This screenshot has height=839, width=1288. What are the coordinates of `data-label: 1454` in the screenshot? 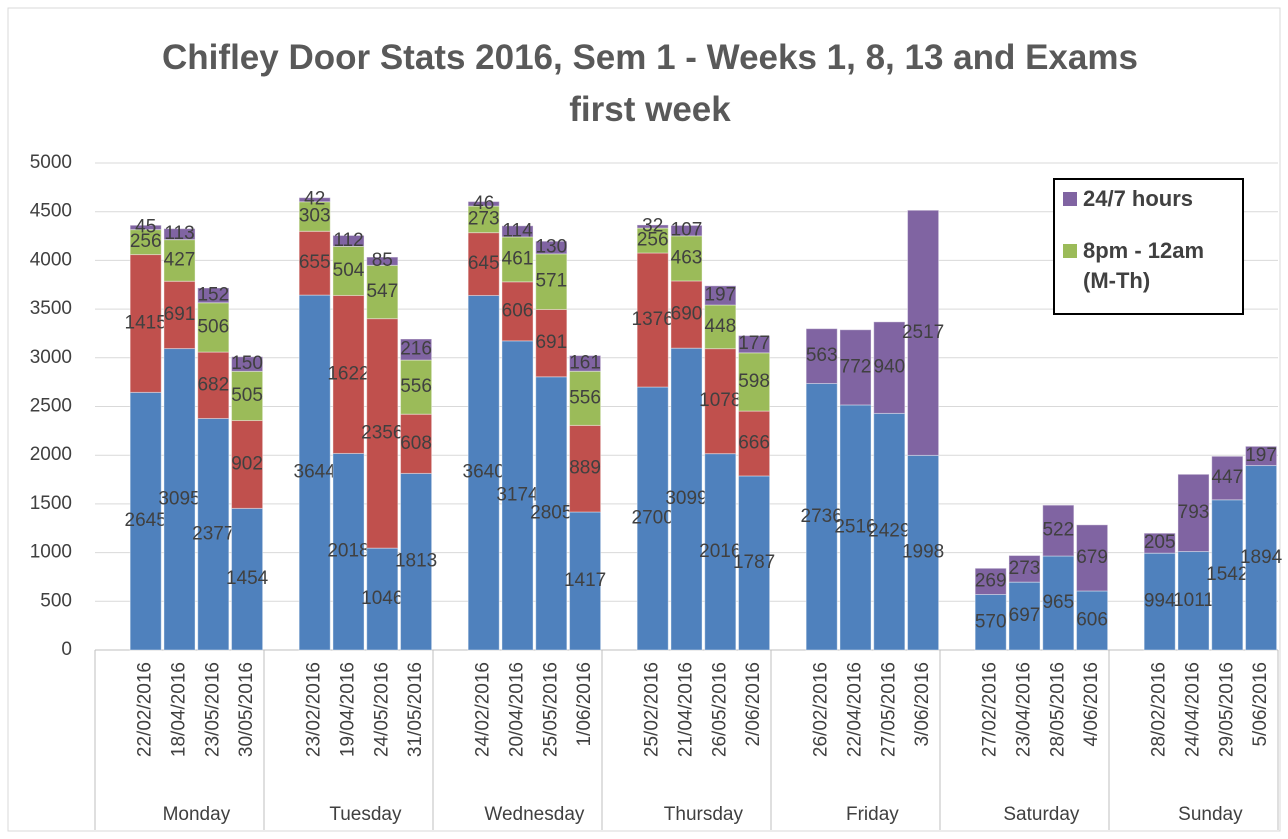 It's located at (247, 578).